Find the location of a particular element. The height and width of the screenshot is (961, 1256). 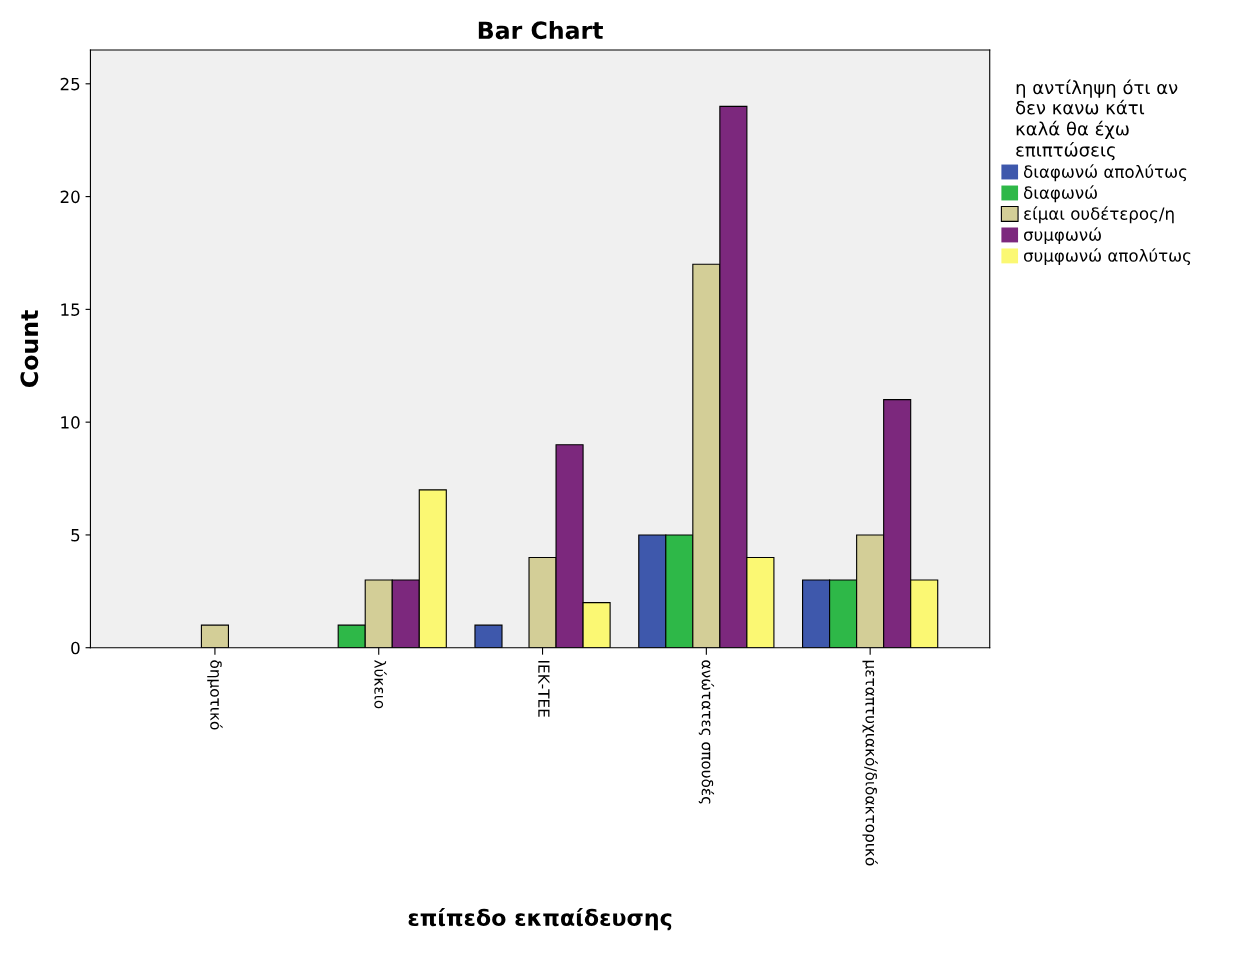

y-tick-label: 20 is located at coordinates (70, 197).